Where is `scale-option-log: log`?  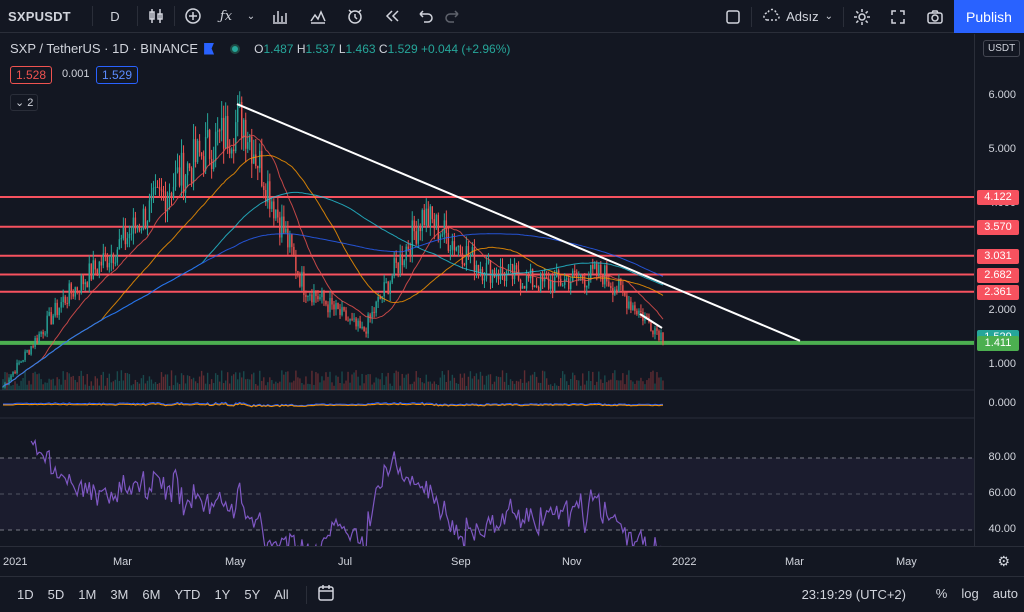 scale-option-log: log is located at coordinates (970, 593).